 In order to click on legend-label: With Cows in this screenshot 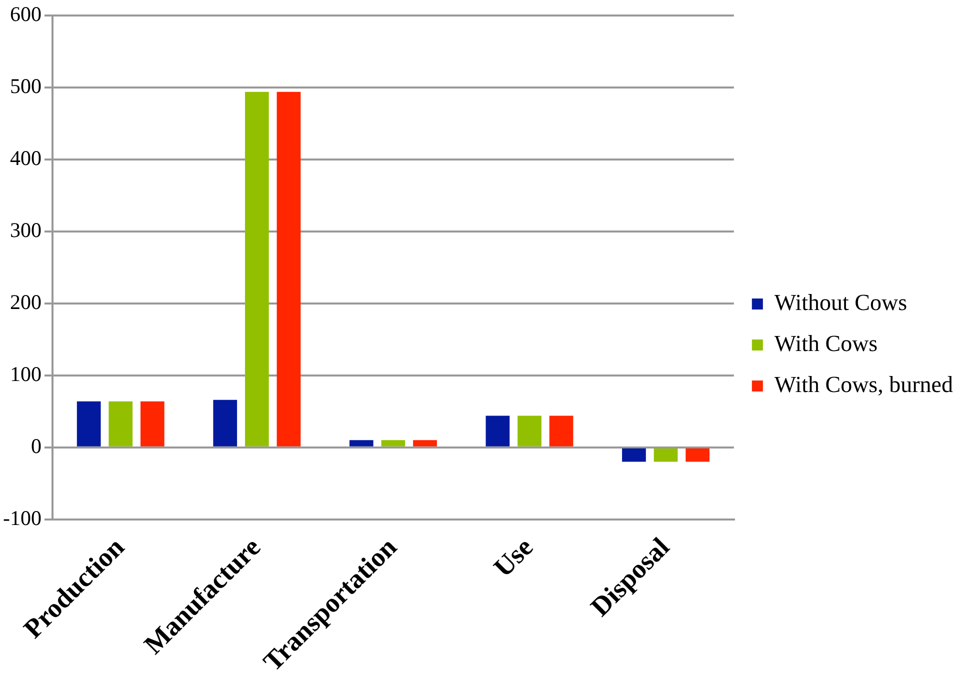, I will do `click(826, 343)`.